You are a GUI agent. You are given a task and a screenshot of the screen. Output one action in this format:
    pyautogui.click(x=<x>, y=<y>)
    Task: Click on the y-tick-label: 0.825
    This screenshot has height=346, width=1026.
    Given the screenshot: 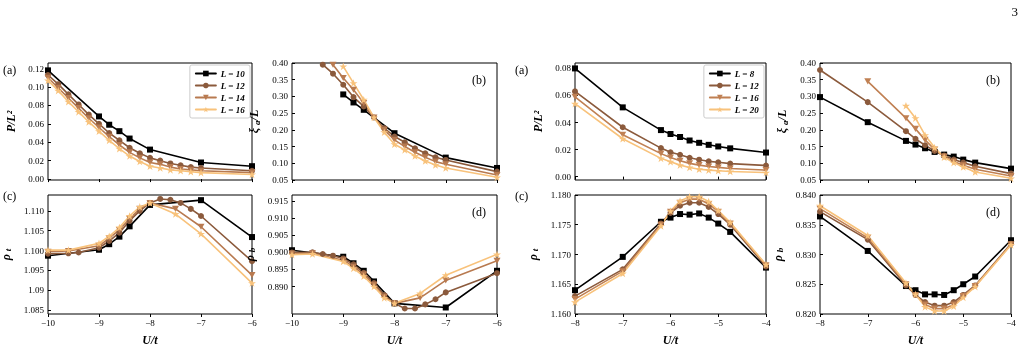 What is the action you would take?
    pyautogui.click(x=806, y=284)
    